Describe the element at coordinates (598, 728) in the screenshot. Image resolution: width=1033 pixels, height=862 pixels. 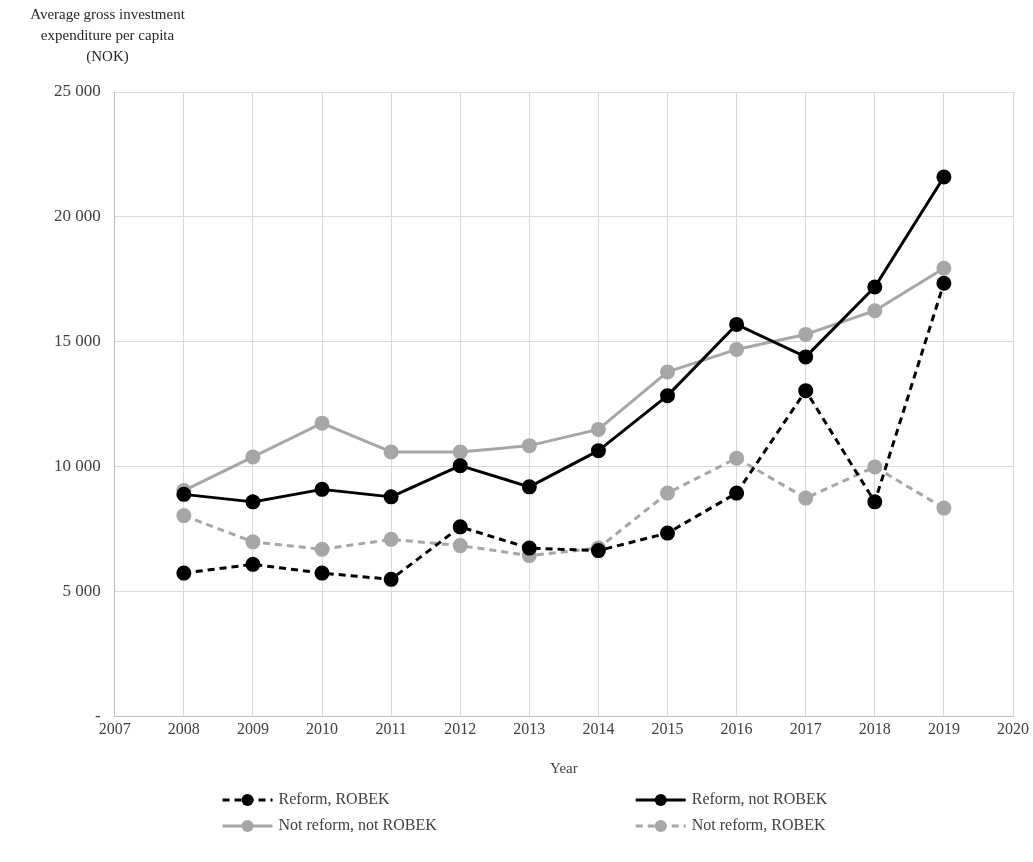
I see `x-tick-label: 2014` at that location.